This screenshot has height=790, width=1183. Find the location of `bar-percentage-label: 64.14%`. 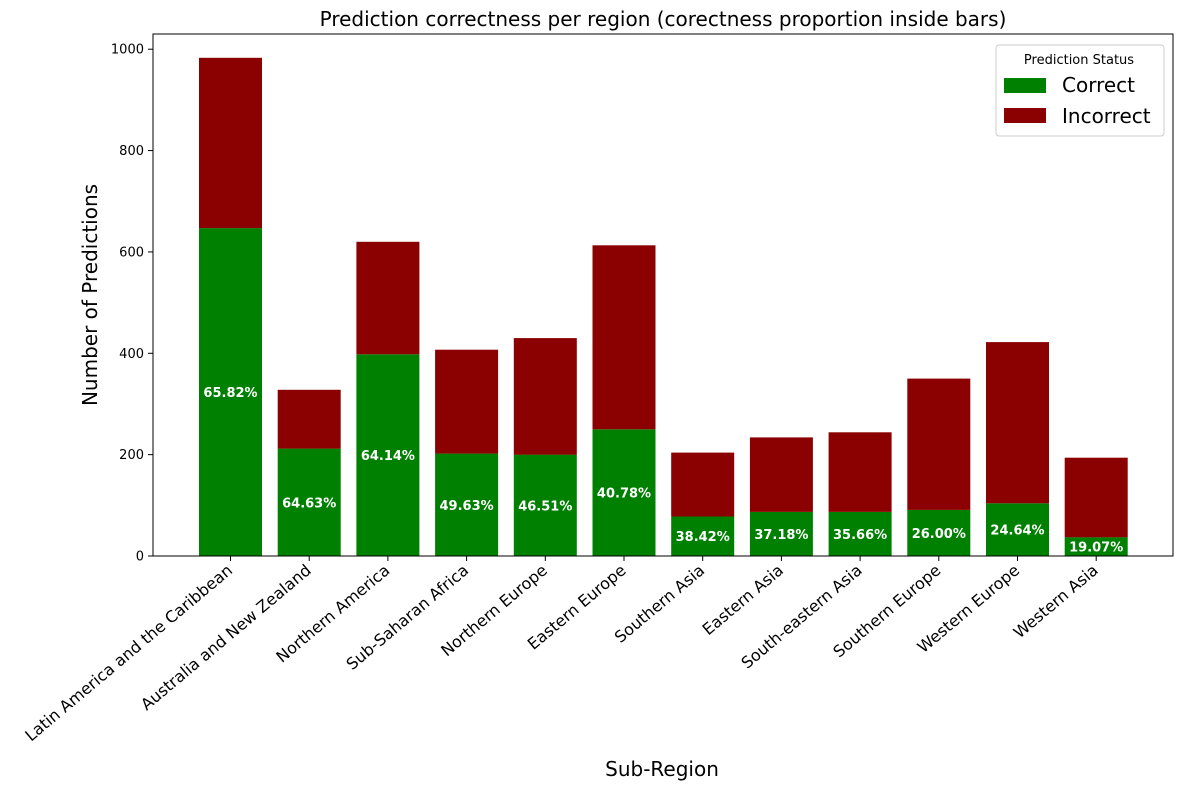

bar-percentage-label: 64.14% is located at coordinates (388, 456).